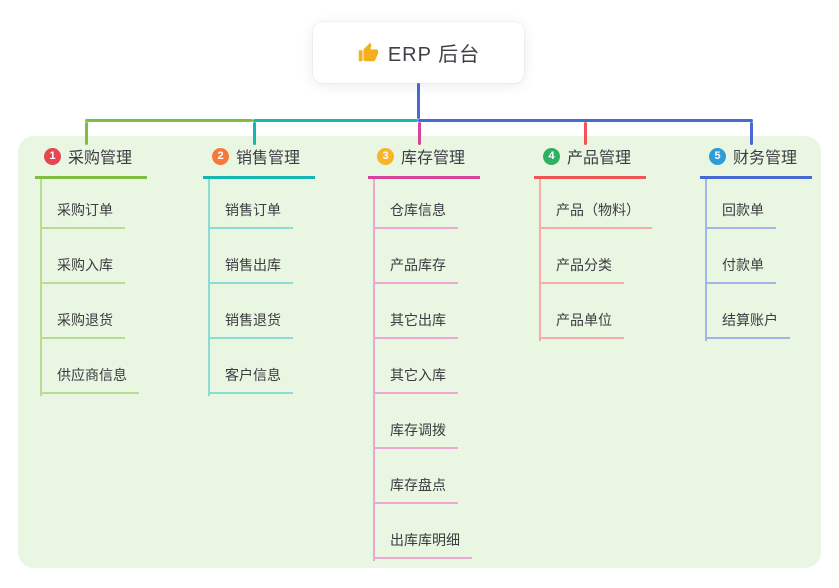 Image resolution: width=839 pixels, height=588 pixels. What do you see at coordinates (581, 269) in the screenshot?
I see `branch-4-child-node: 产品分类` at bounding box center [581, 269].